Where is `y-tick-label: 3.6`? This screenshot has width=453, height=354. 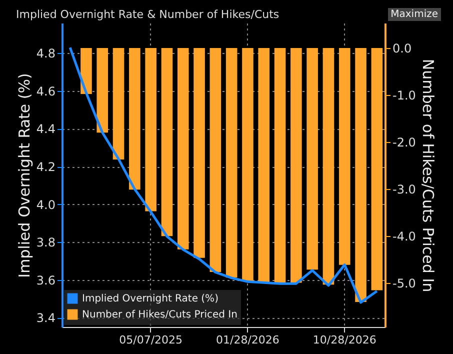
y-tick-label: 3.6 is located at coordinates (46, 280).